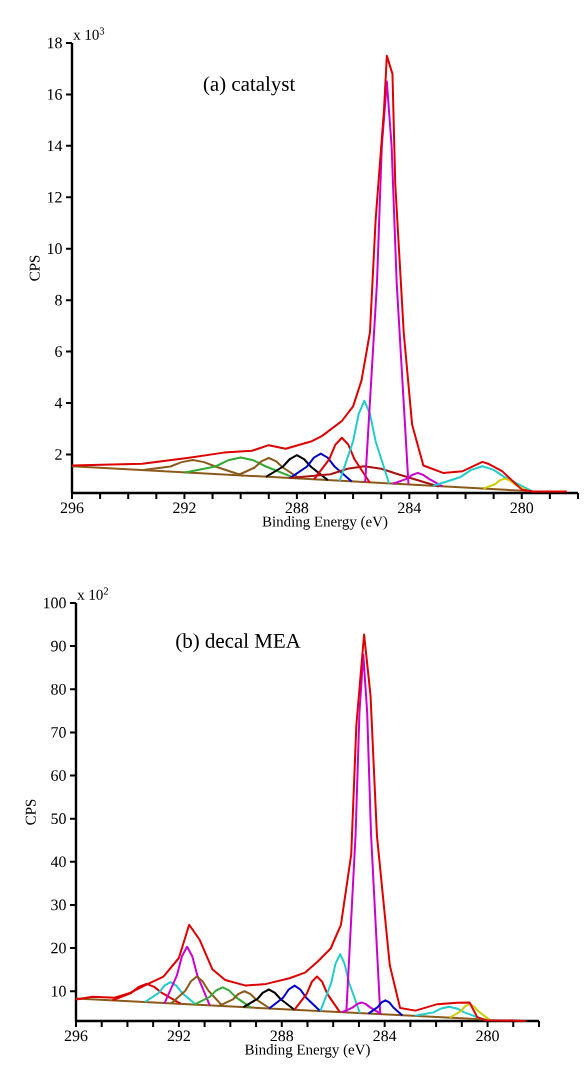  Describe the element at coordinates (58, 689) in the screenshot. I see `y-tick-label: 80` at that location.